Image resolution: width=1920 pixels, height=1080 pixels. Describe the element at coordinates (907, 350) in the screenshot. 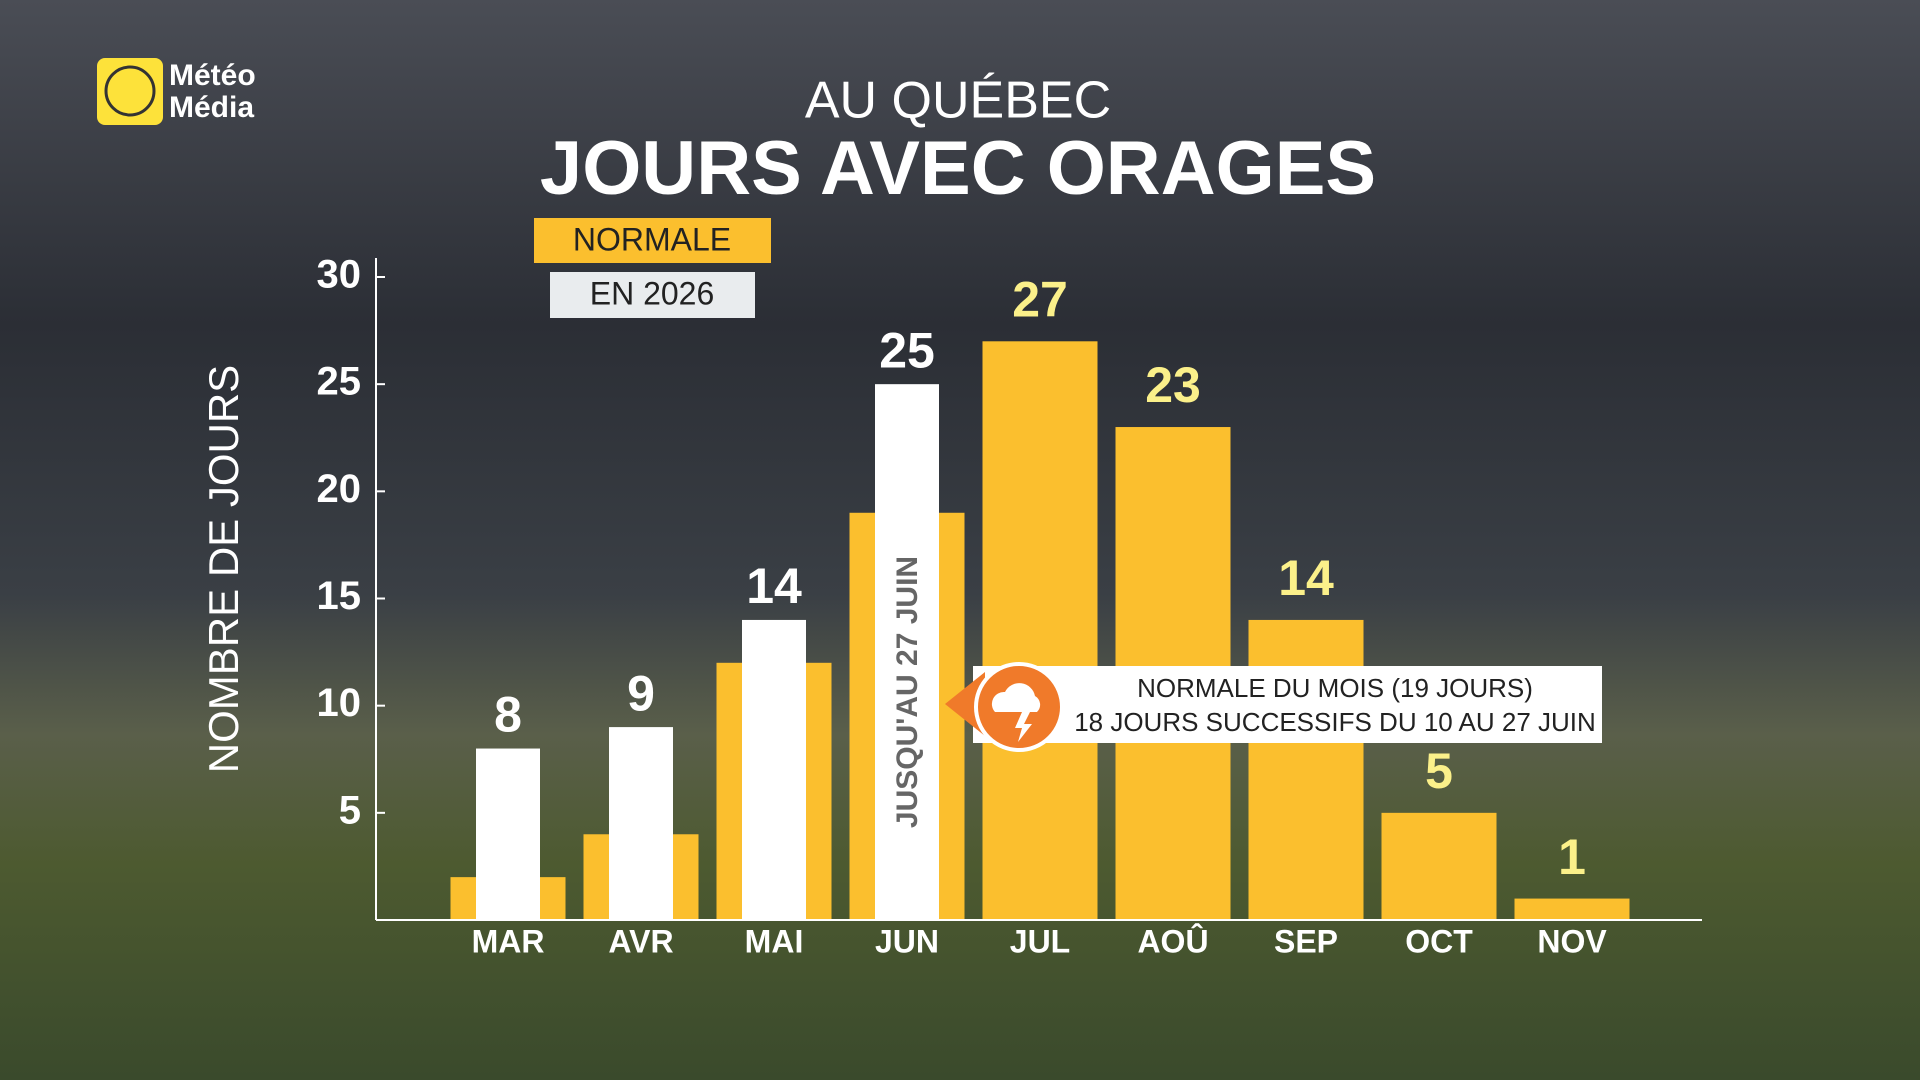

I see `data-label: 25` at that location.